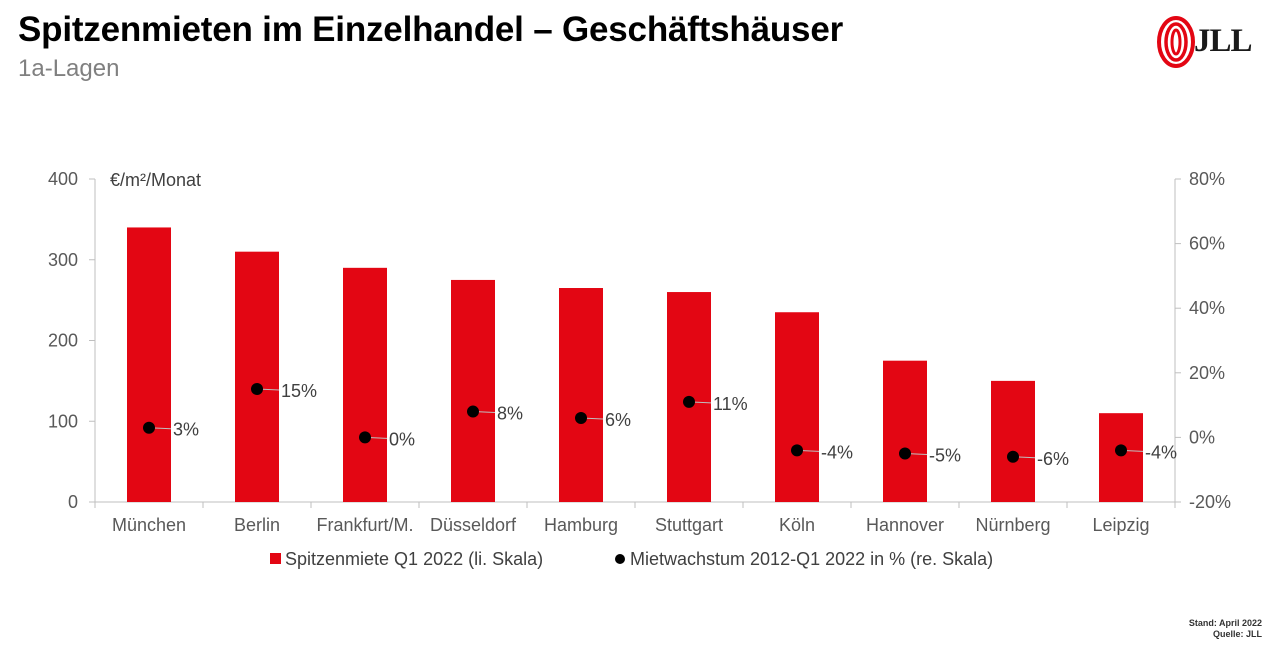 The height and width of the screenshot is (655, 1280). I want to click on y-right-tick-label: 20%, so click(1207, 373).